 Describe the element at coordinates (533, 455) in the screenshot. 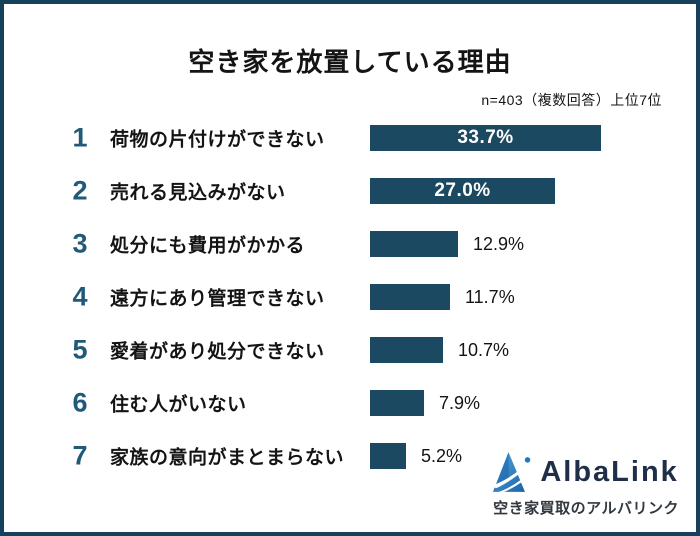

I see `bar-track: 5.2%` at that location.